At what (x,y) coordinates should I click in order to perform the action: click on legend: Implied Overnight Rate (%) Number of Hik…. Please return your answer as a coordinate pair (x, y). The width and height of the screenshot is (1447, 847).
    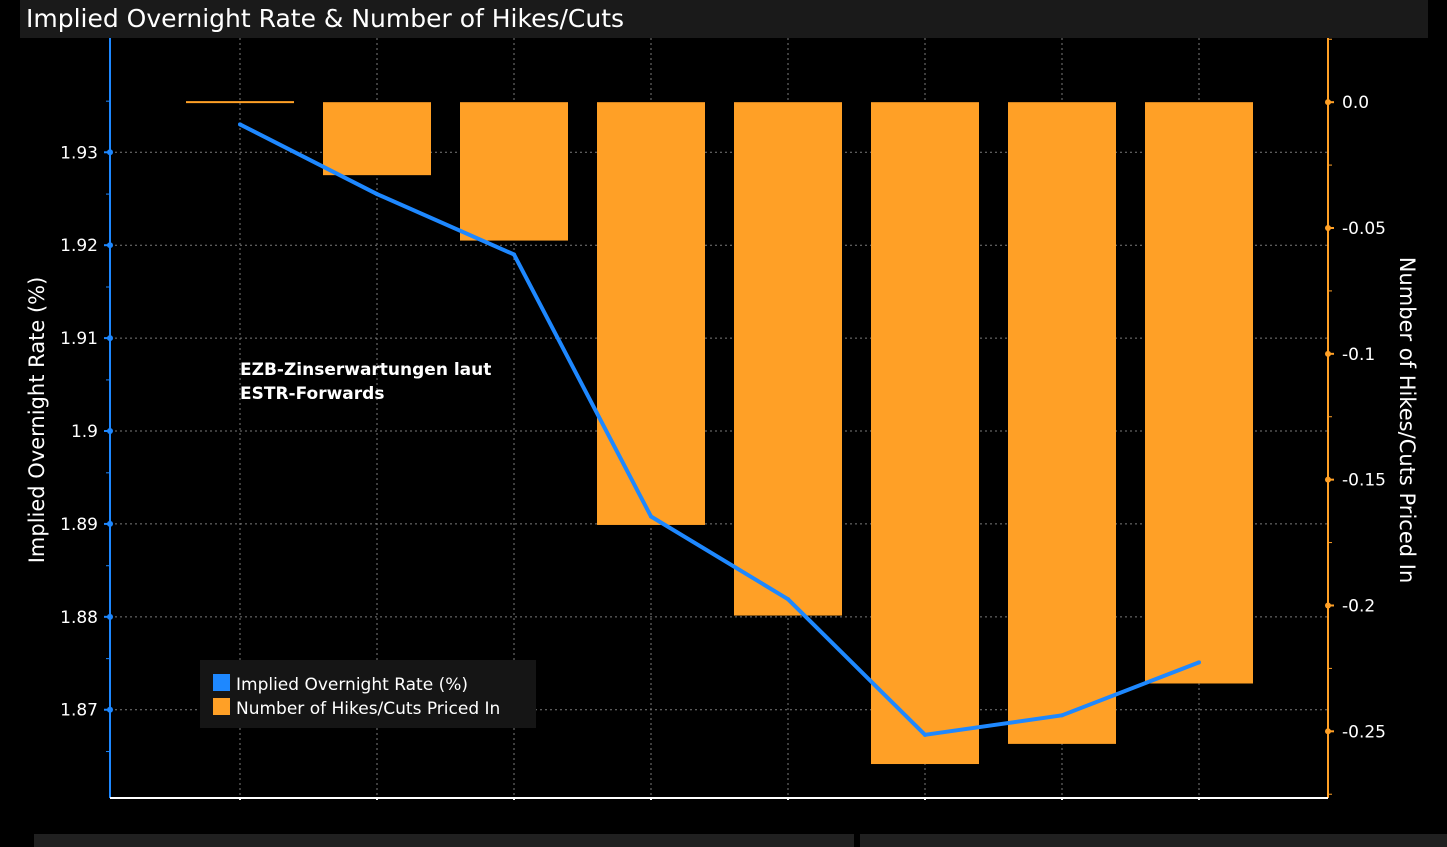
    Looking at the image, I should click on (368, 694).